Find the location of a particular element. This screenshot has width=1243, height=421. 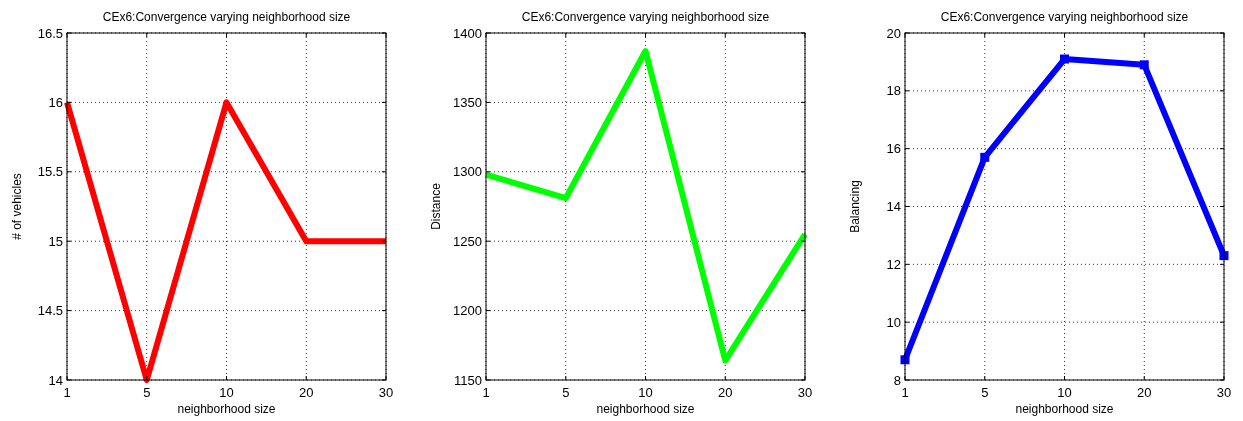

y-axis-title: Distance is located at coordinates (436, 206).